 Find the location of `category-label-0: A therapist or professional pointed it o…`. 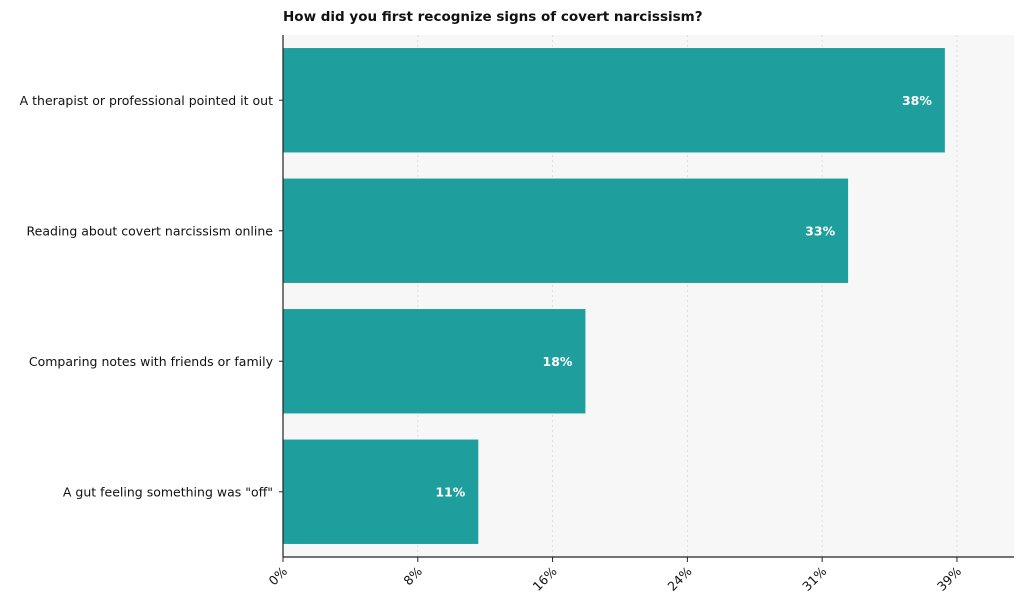

category-label-0: A therapist or professional pointed it o… is located at coordinates (146, 100).